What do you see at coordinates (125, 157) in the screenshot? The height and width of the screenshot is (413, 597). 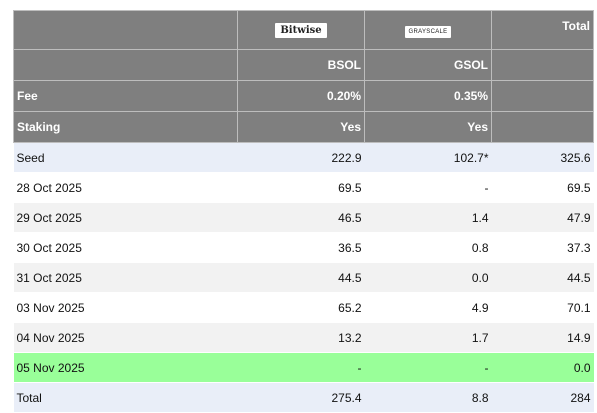 I see `row-label: Seed` at bounding box center [125, 157].